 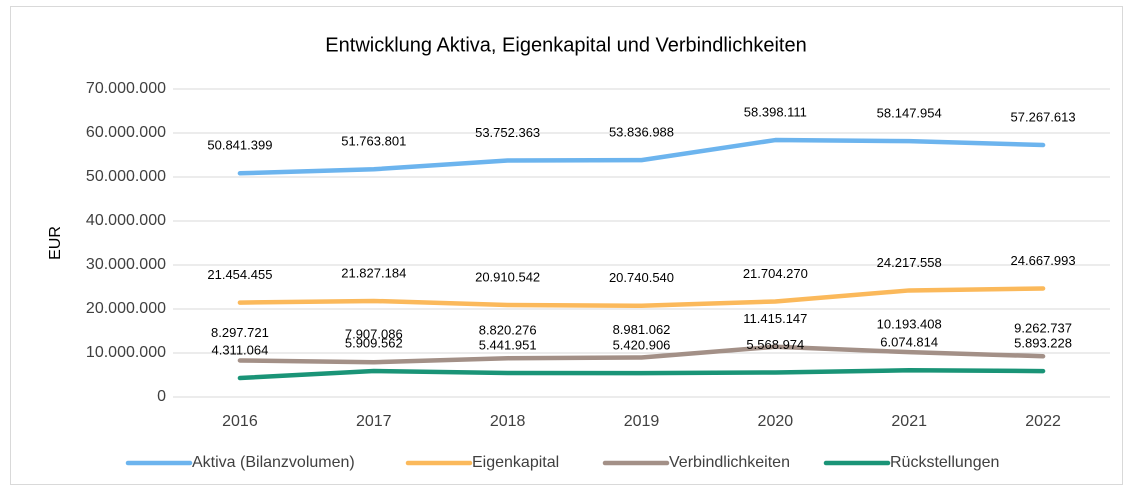 I want to click on y-tick-label: 30.000.000, so click(x=126, y=264).